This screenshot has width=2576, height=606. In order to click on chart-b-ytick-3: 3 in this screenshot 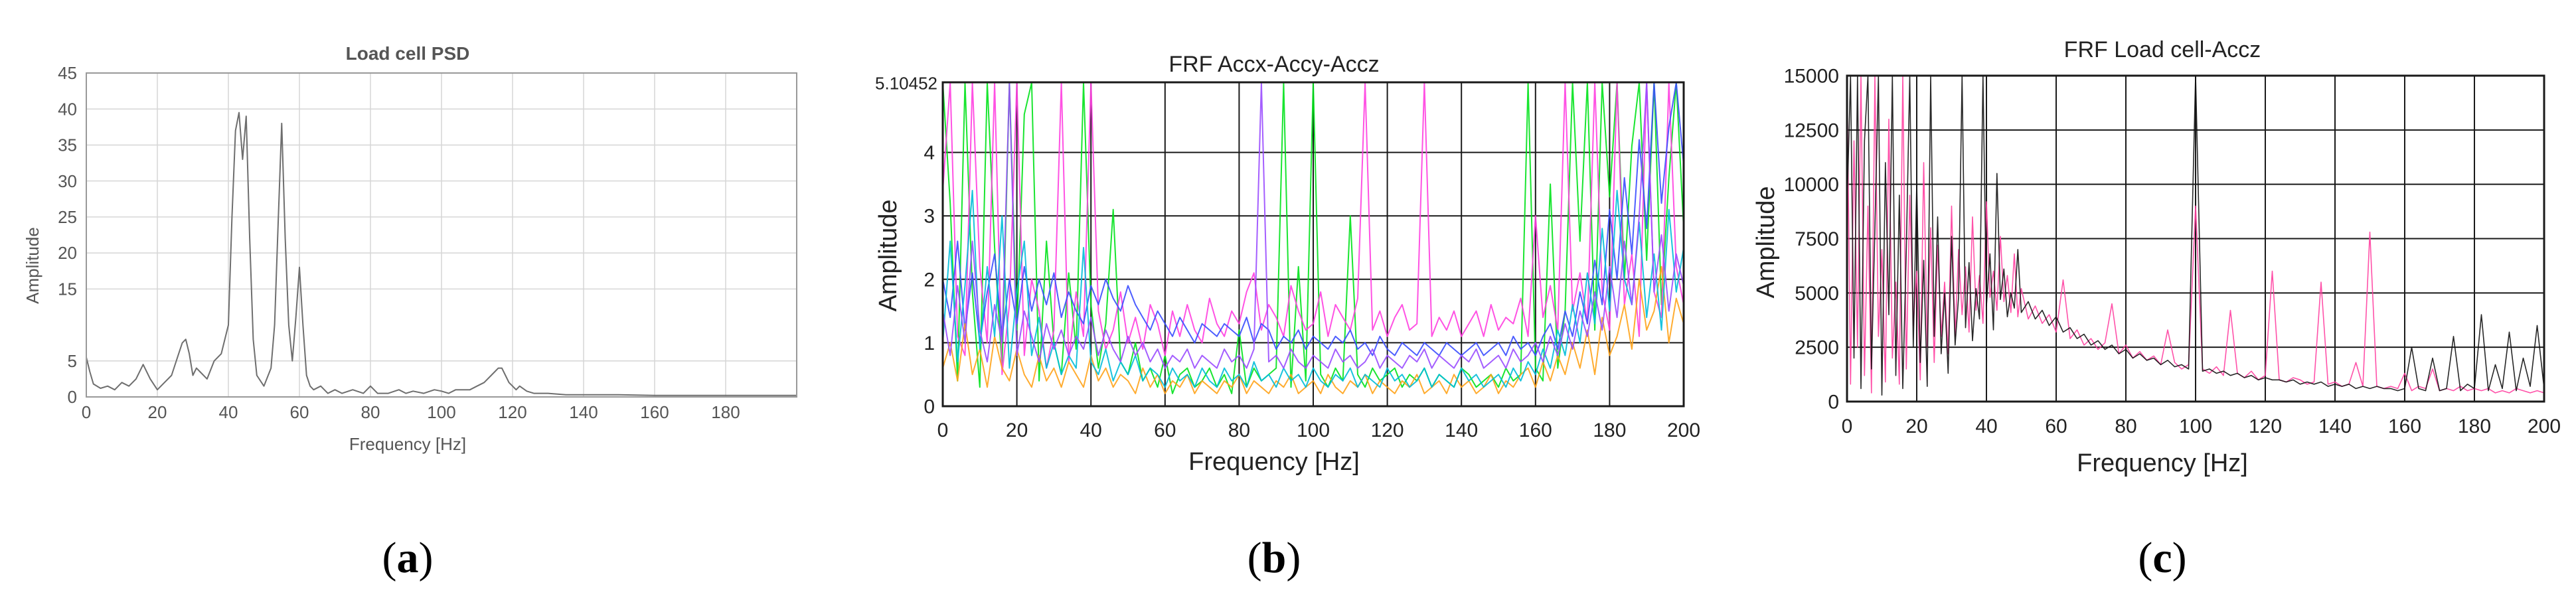, I will do `click(929, 217)`.